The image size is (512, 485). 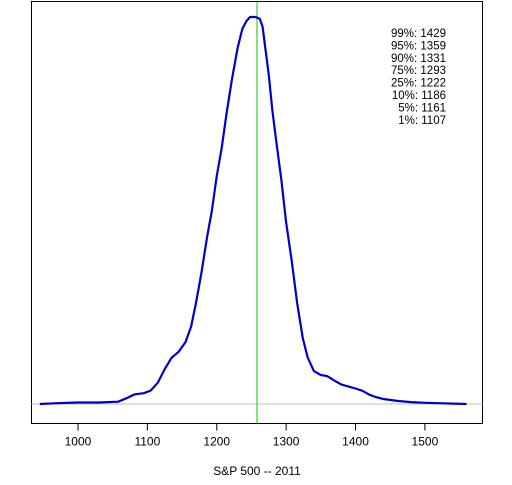 What do you see at coordinates (216, 442) in the screenshot?
I see `x-tick-label: 1200` at bounding box center [216, 442].